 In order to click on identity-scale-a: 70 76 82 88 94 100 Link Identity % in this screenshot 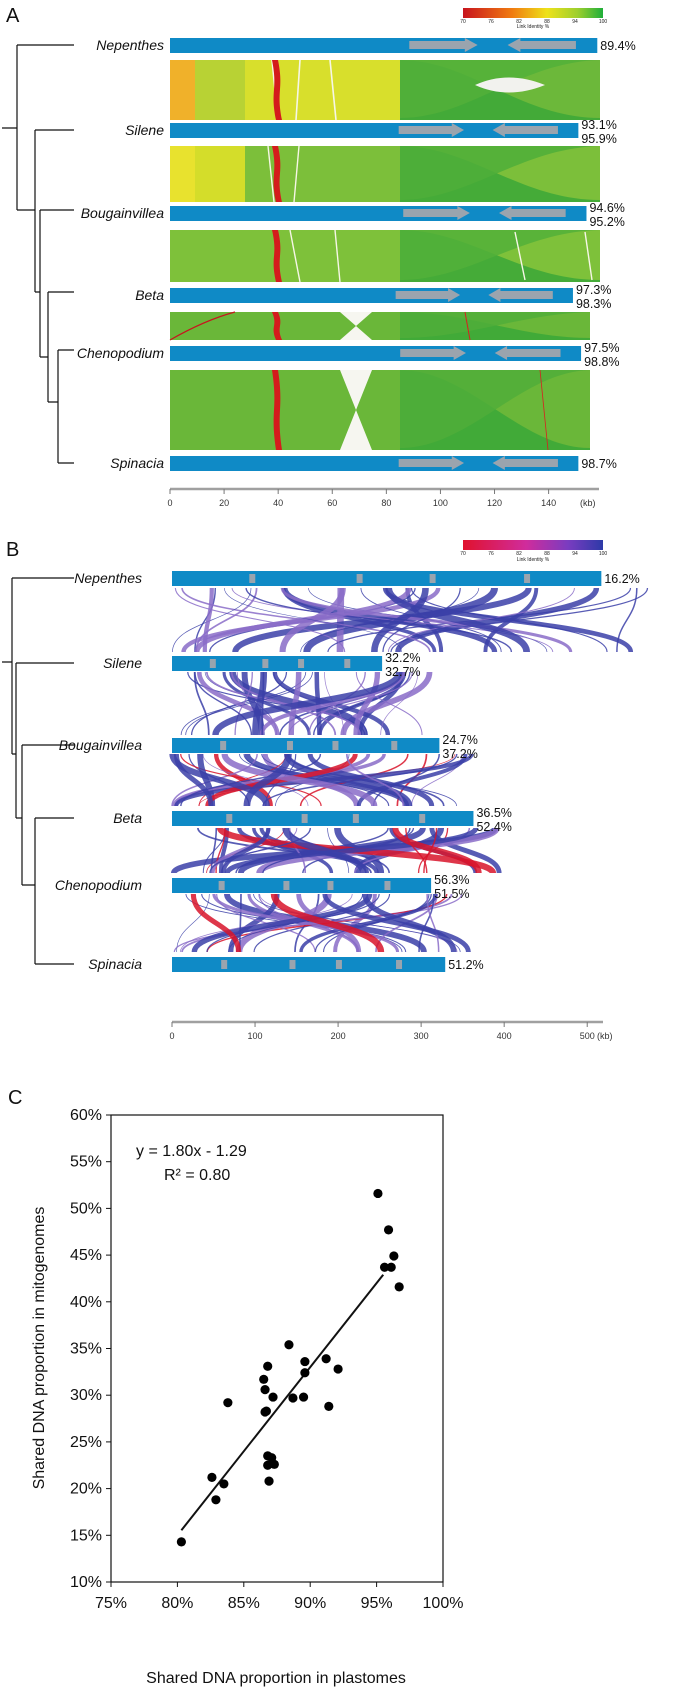, I will do `click(533, 19)`.